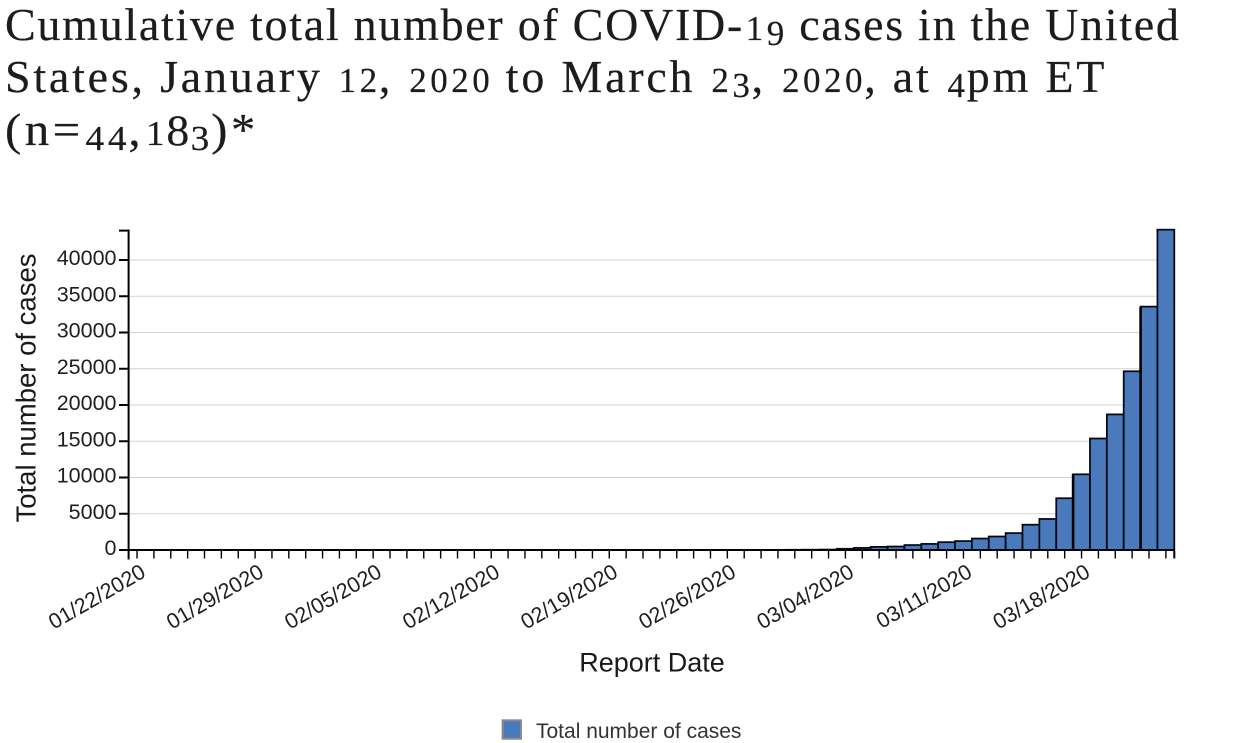 The image size is (1234, 743). I want to click on svg-text: 0, so click(111, 548).